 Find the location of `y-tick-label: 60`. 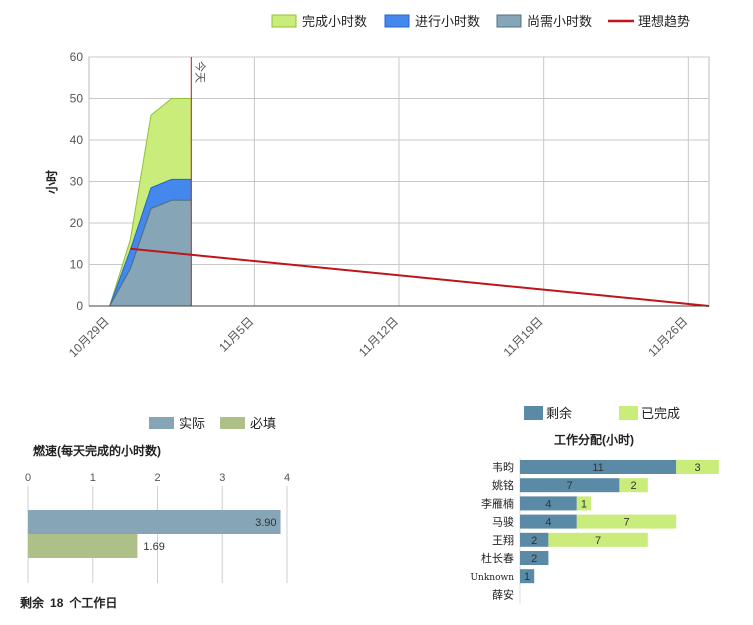

y-tick-label: 60 is located at coordinates (77, 57).